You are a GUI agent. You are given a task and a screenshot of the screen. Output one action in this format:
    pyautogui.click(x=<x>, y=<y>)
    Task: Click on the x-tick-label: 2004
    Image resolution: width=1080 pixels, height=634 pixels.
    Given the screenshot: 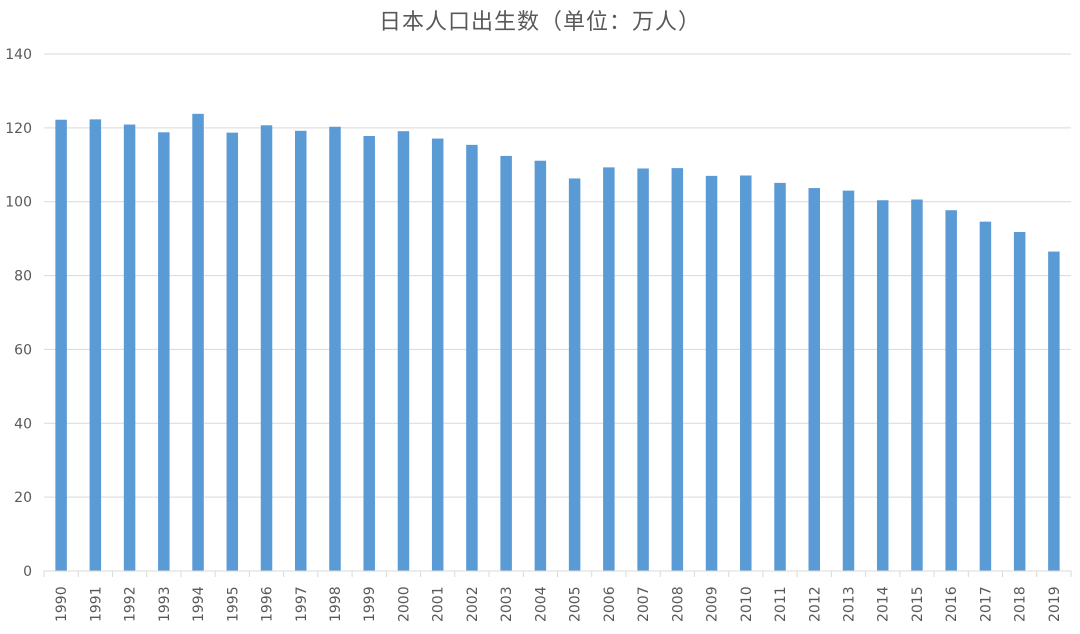 What is the action you would take?
    pyautogui.click(x=541, y=604)
    